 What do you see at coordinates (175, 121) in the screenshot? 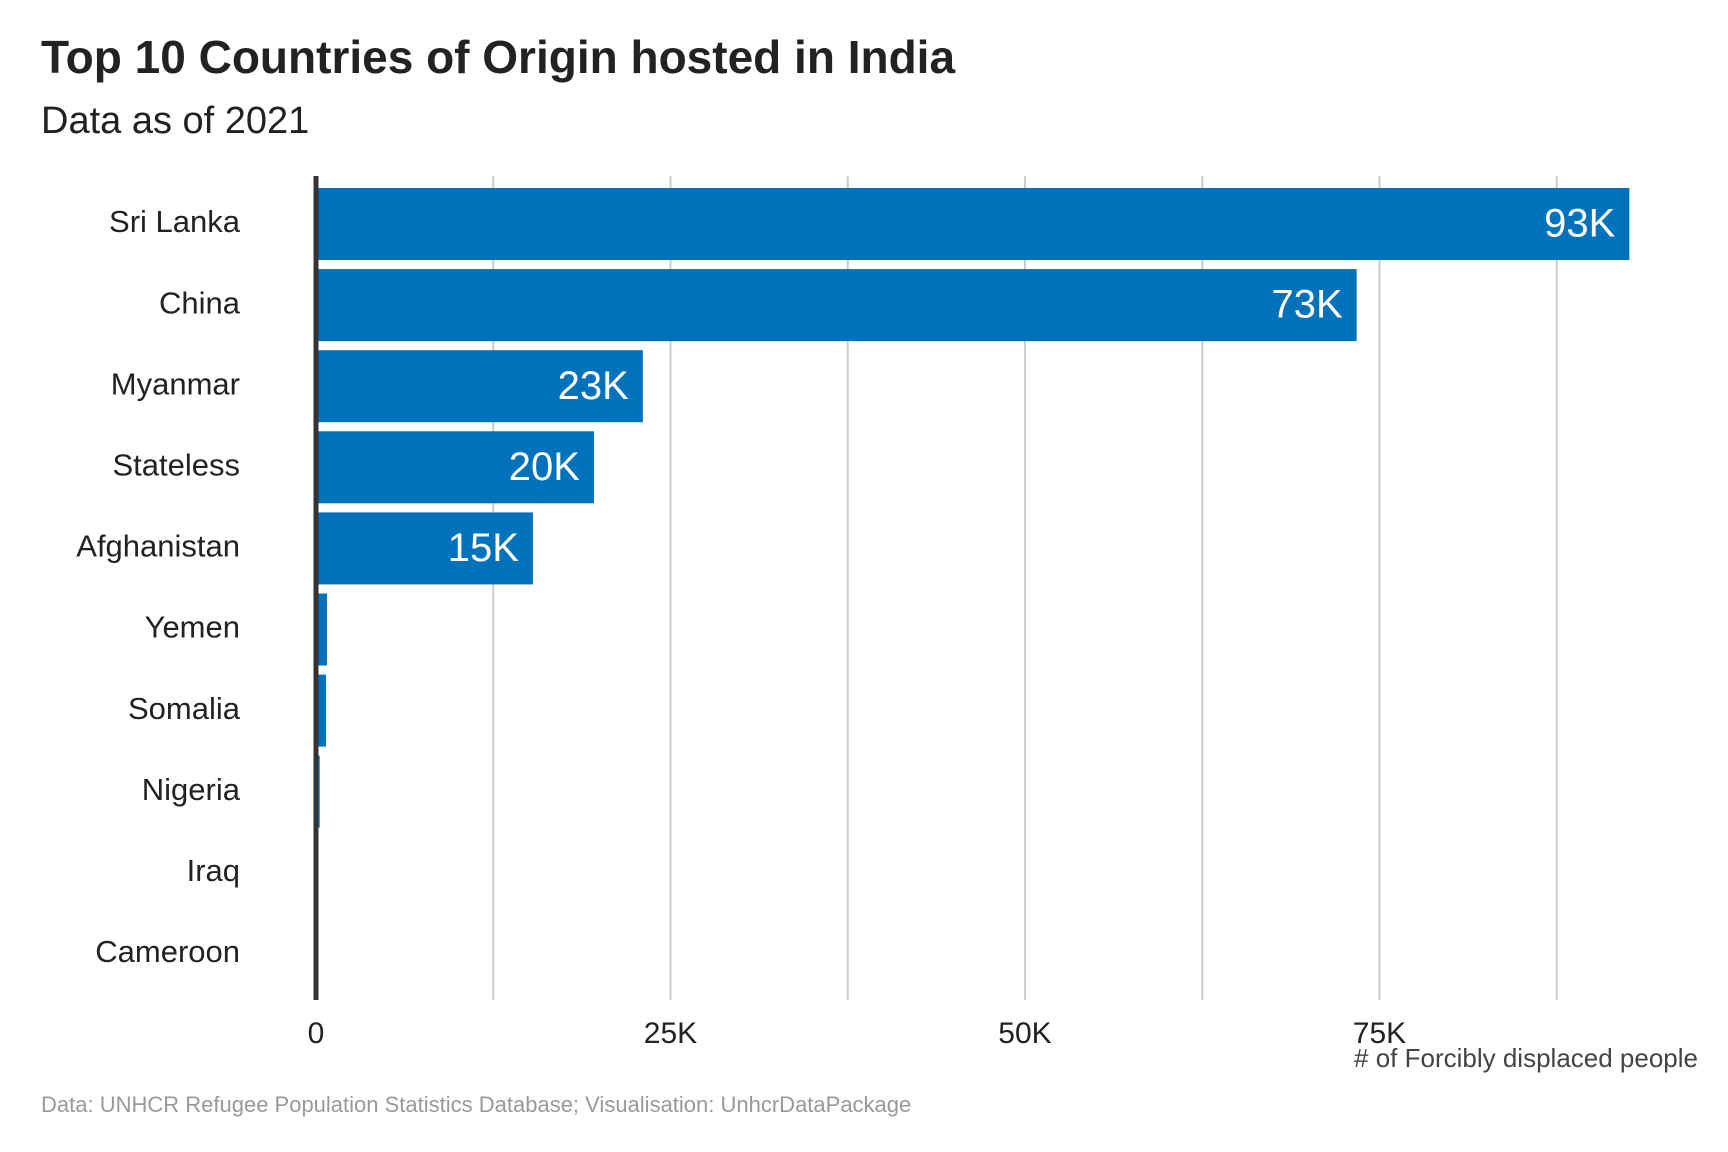
I see `chart-subtitle: Data as of 2021` at bounding box center [175, 121].